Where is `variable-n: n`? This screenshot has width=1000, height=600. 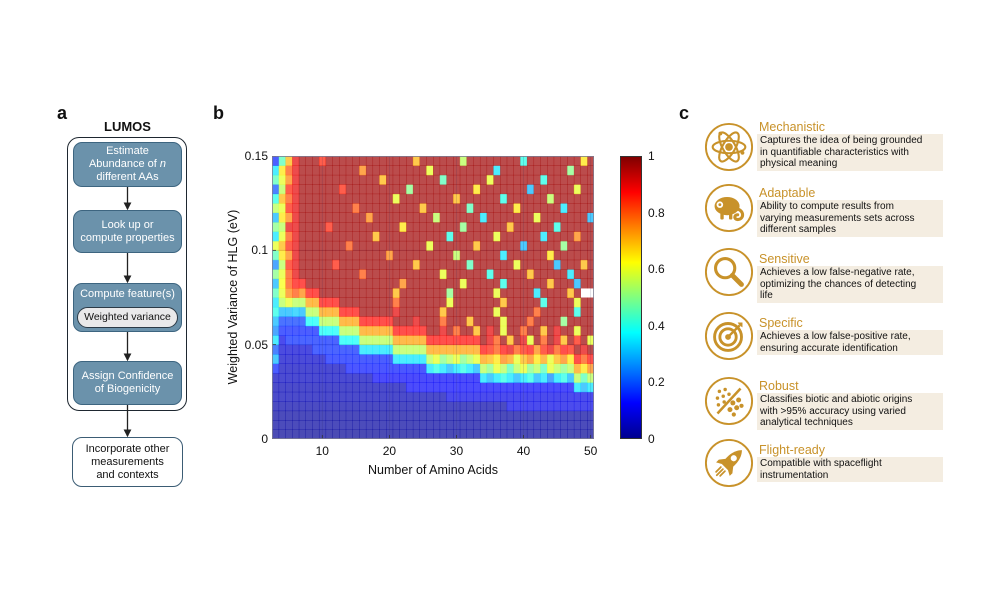 variable-n: n is located at coordinates (163, 164).